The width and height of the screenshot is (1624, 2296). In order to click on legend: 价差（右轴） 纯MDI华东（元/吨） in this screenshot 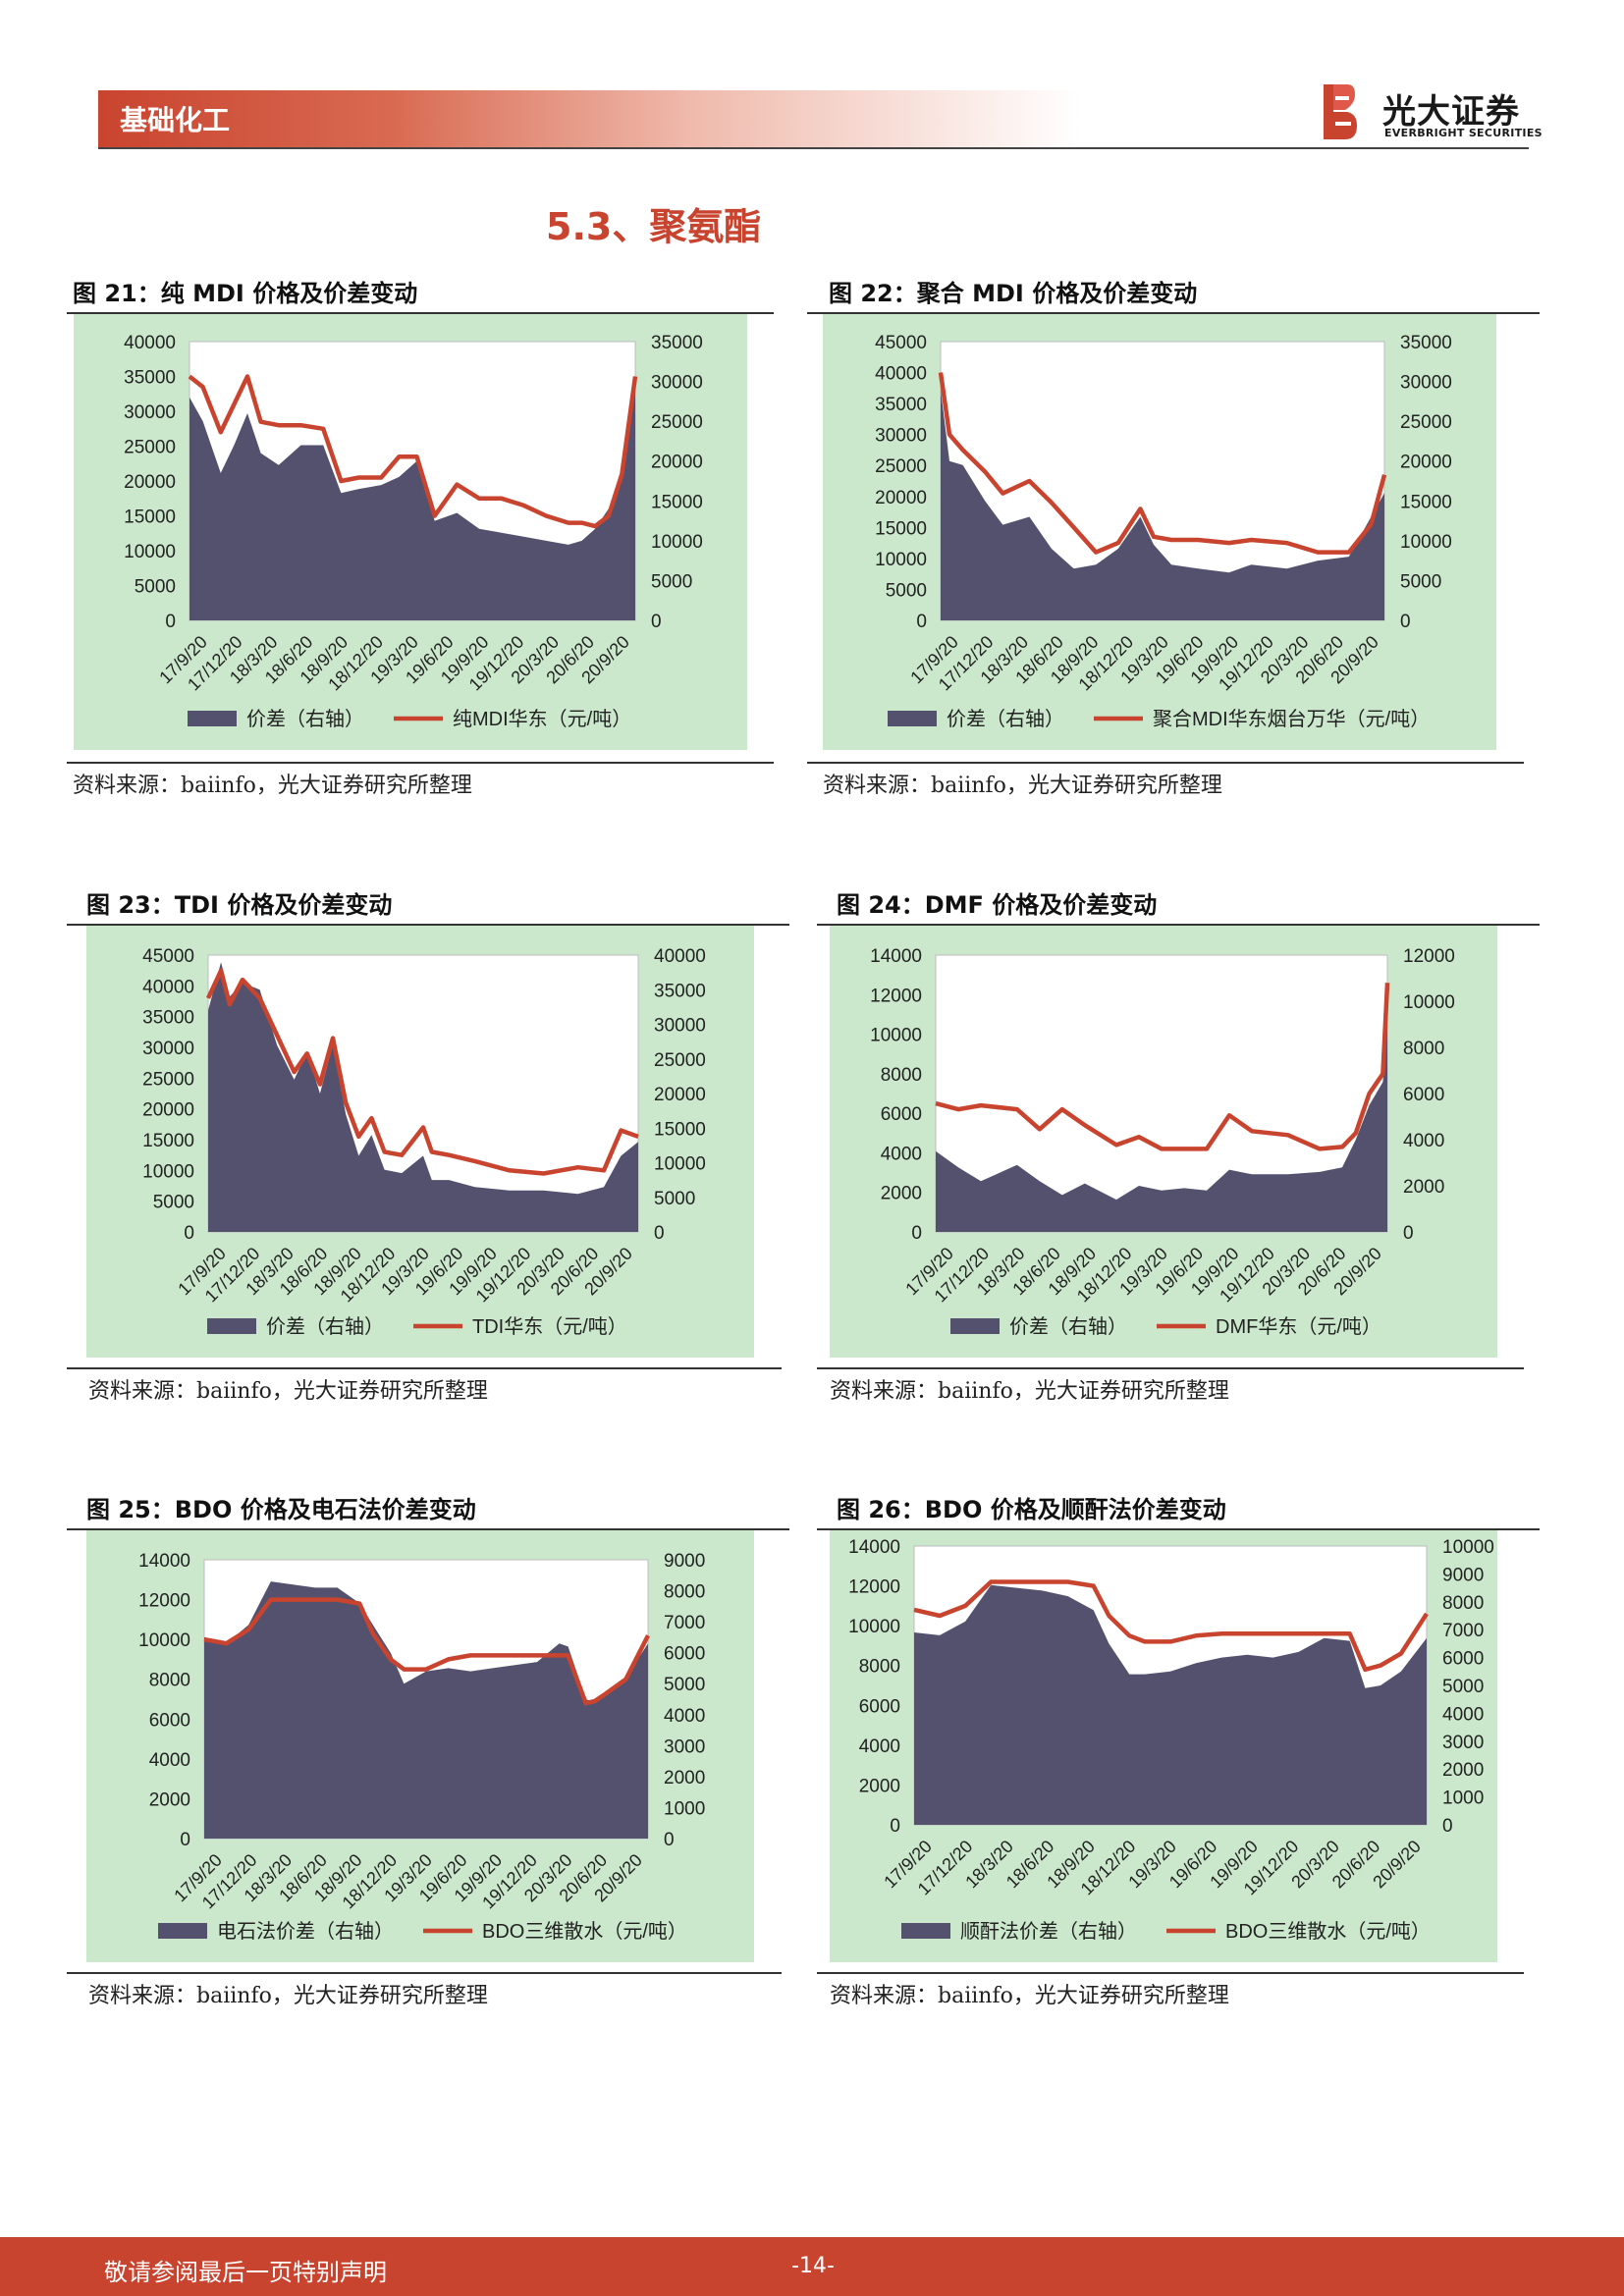, I will do `click(409, 719)`.